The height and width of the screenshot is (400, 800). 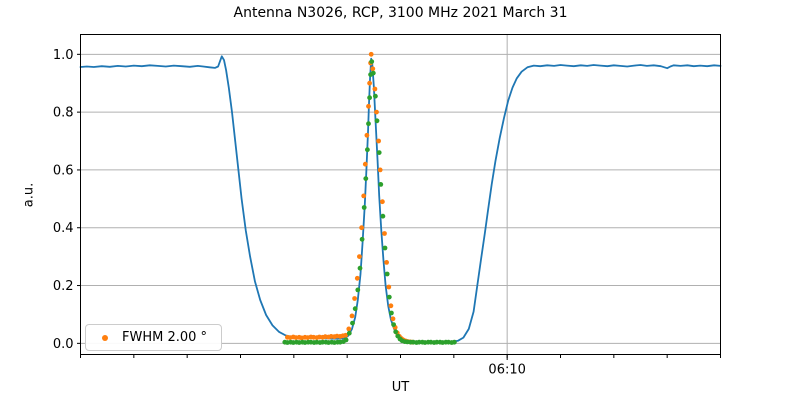 What do you see at coordinates (63, 228) in the screenshot?
I see `y-tick-label: 0.4` at bounding box center [63, 228].